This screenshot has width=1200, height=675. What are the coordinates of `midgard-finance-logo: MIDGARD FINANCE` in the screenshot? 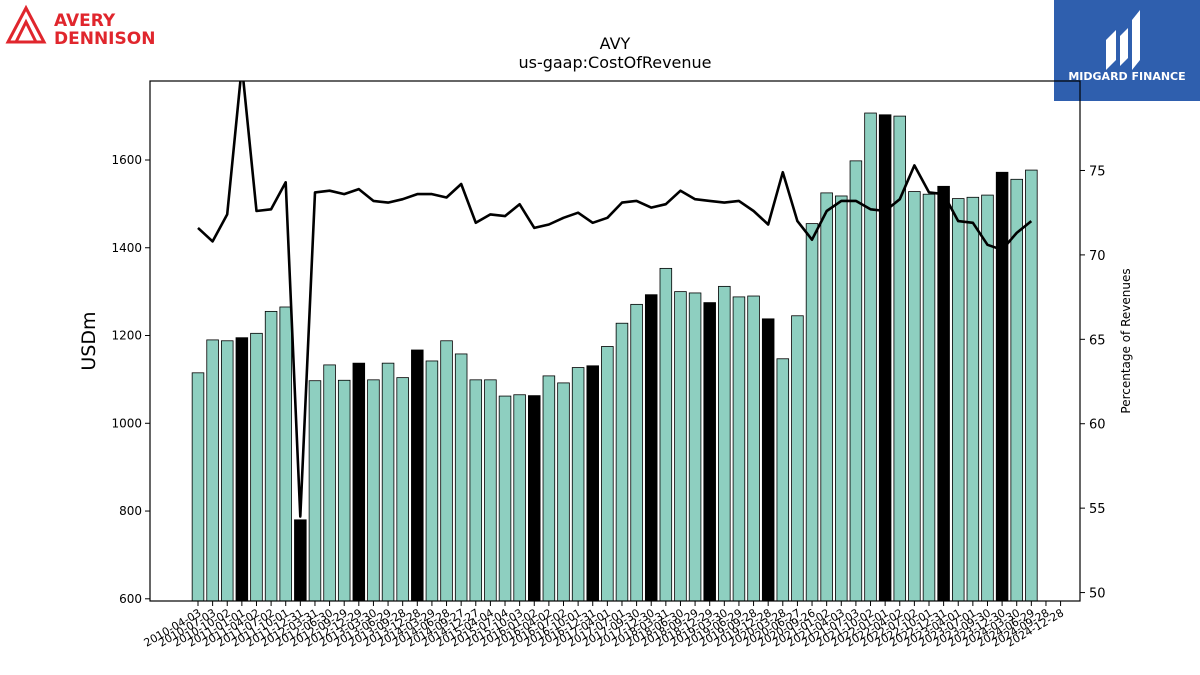 It's located at (1127, 50).